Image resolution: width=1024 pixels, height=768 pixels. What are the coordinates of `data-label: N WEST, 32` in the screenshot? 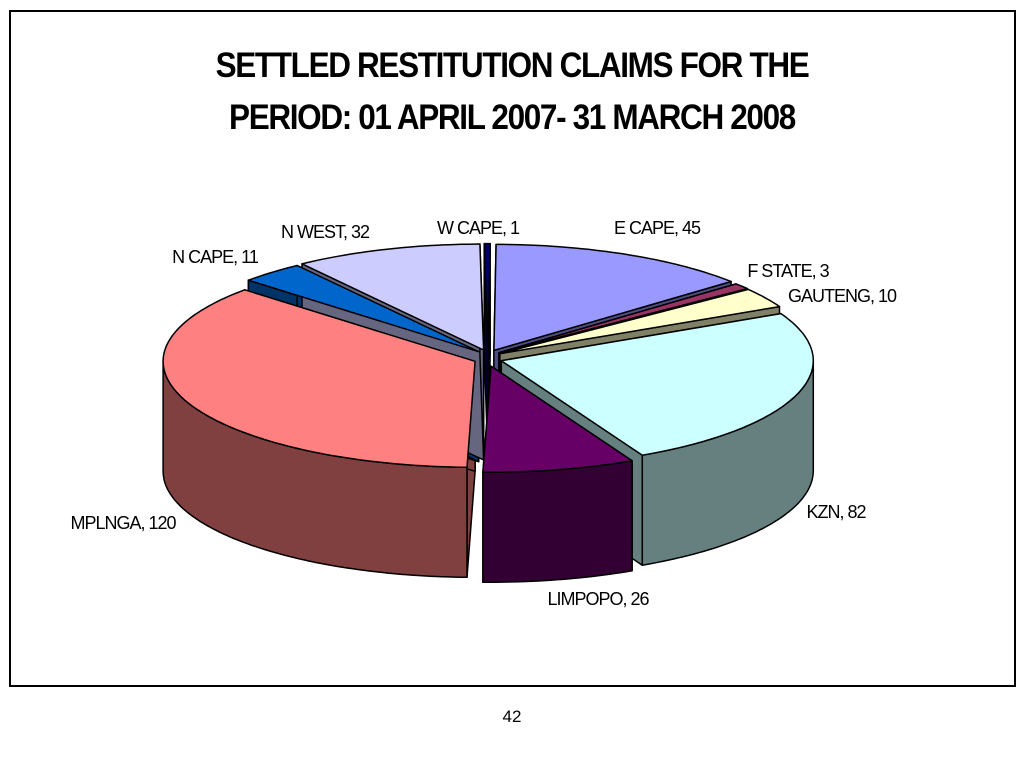 It's located at (325, 232).